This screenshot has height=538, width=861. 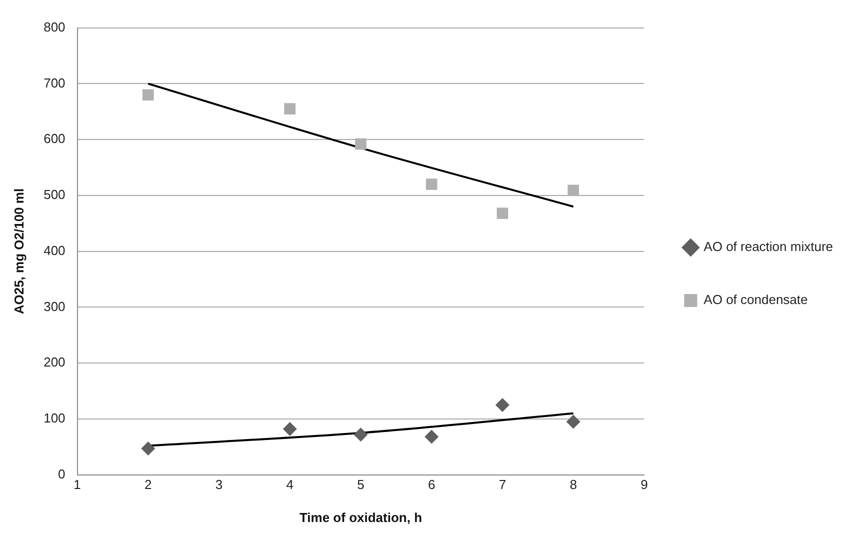 I want to click on x-tick-label: 5, so click(x=360, y=484).